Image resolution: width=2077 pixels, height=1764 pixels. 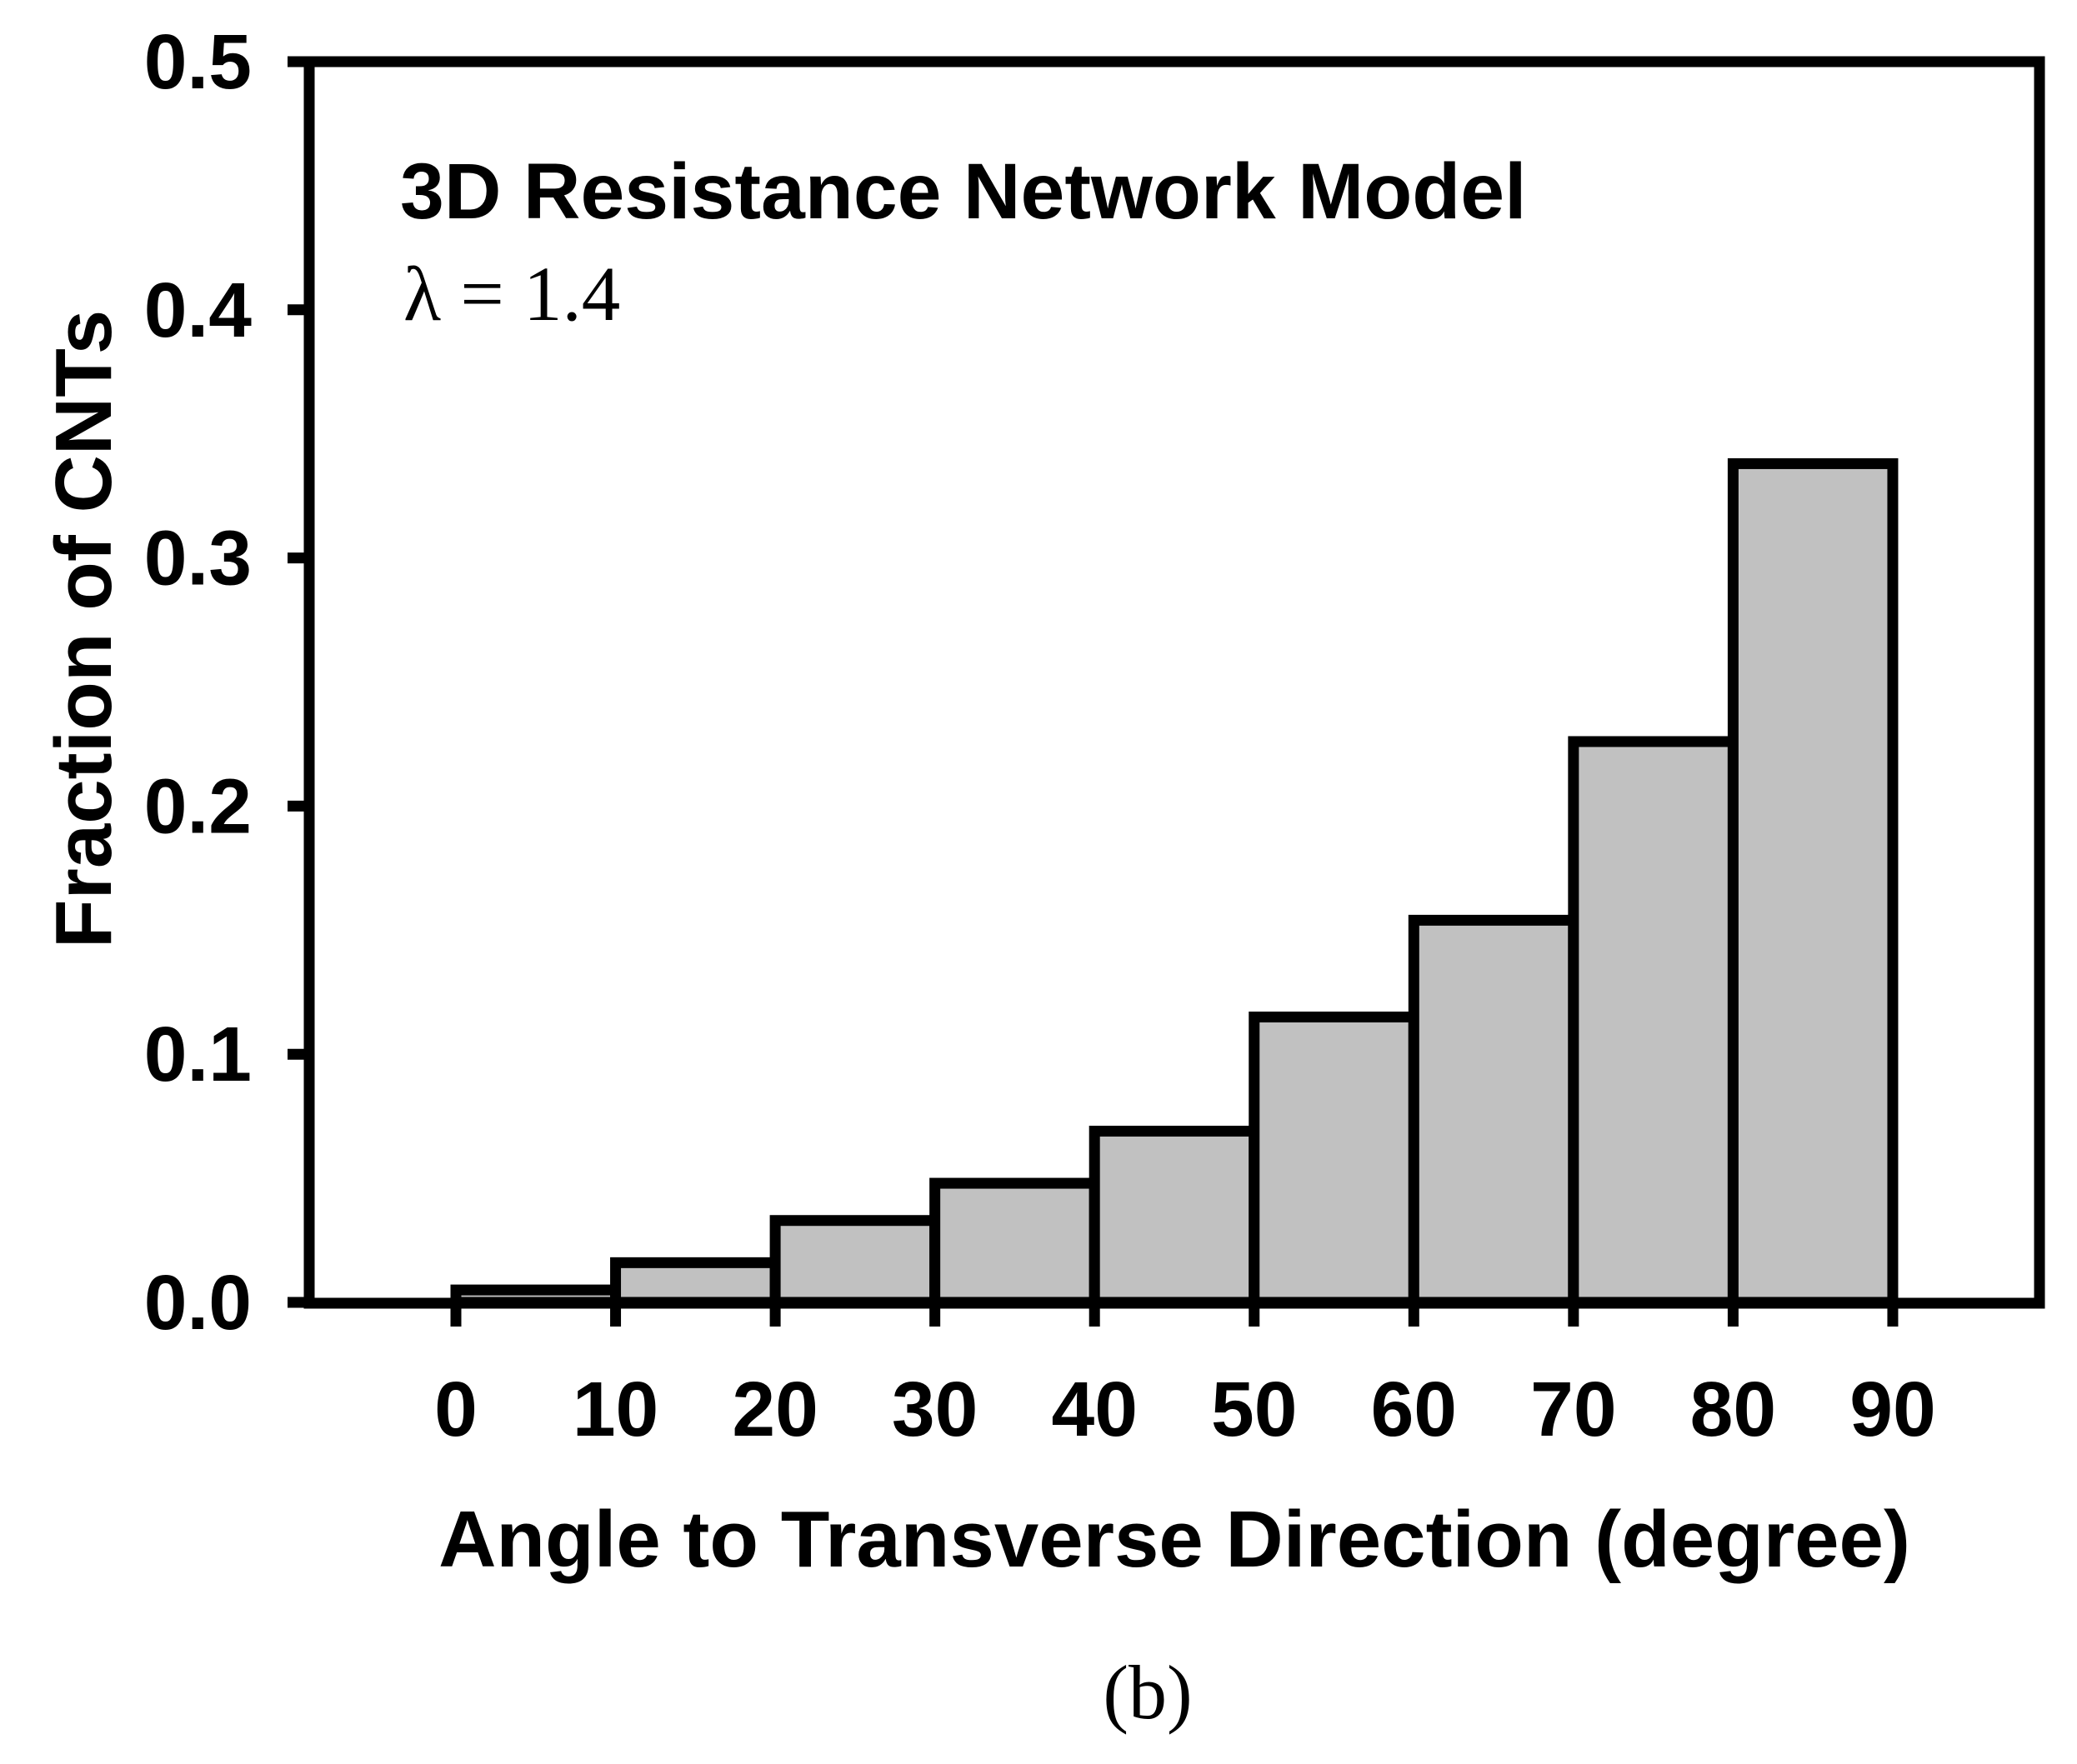 What do you see at coordinates (198, 1054) in the screenshot?
I see `y-tick-label-0.1: 0.1` at bounding box center [198, 1054].